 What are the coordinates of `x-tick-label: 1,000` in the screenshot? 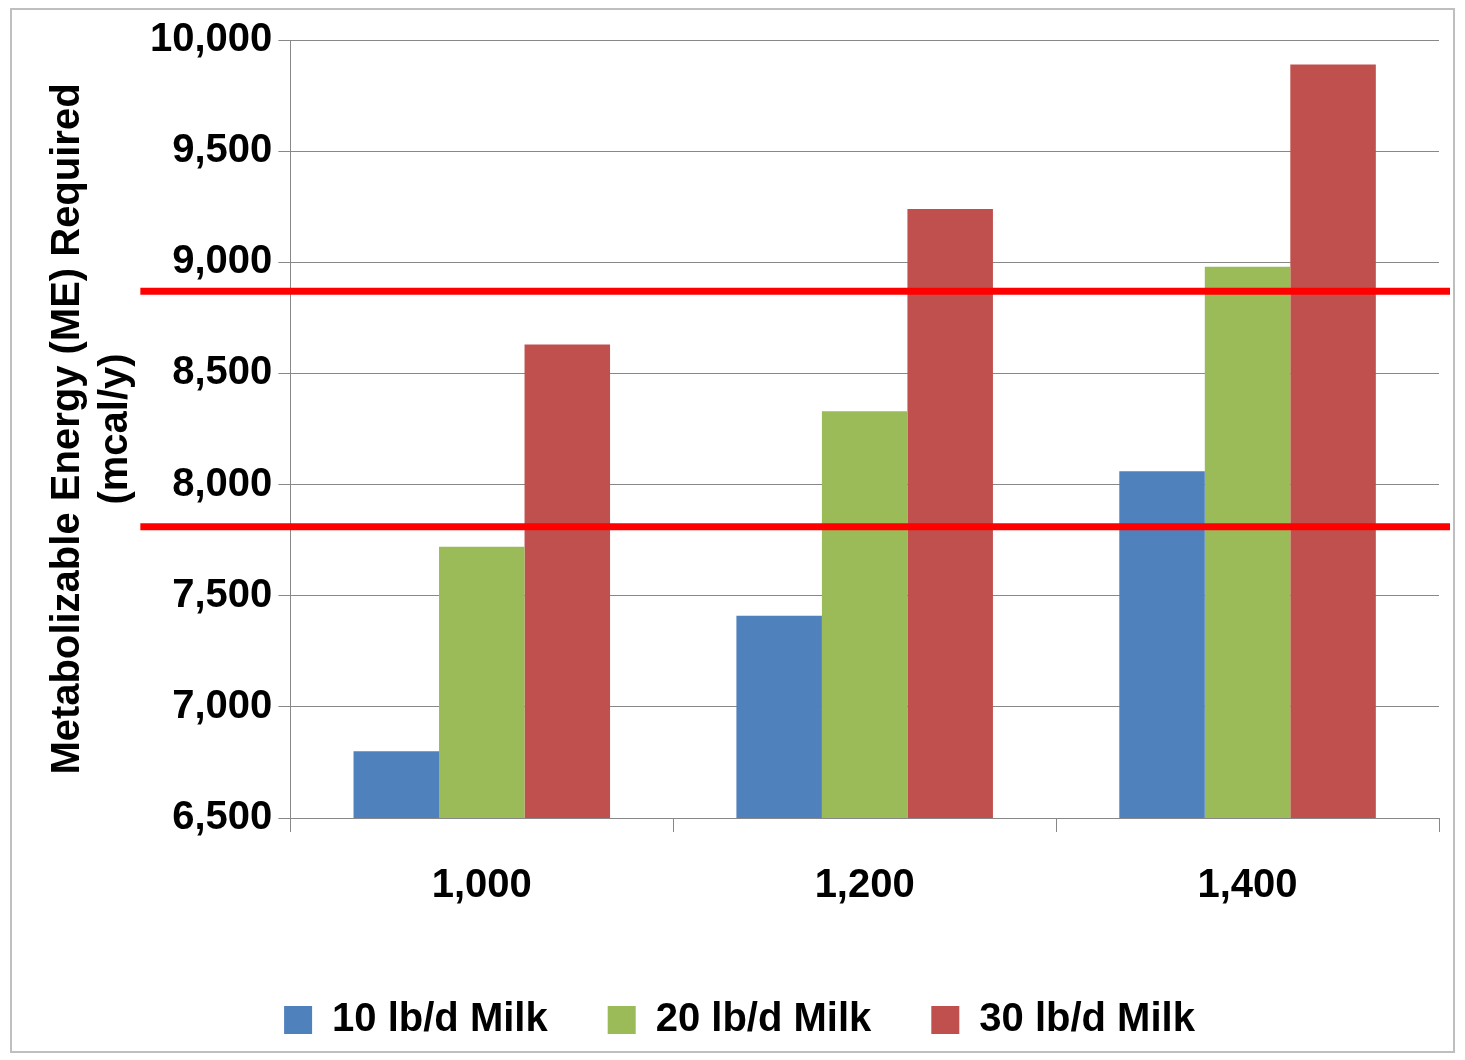 It's located at (481, 883).